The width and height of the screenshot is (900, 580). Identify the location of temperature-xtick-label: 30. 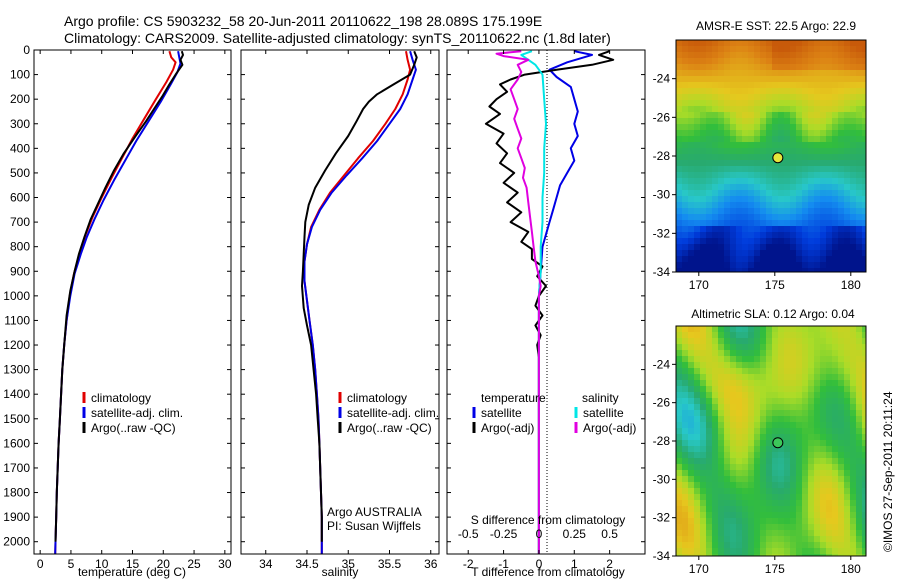
(225, 564).